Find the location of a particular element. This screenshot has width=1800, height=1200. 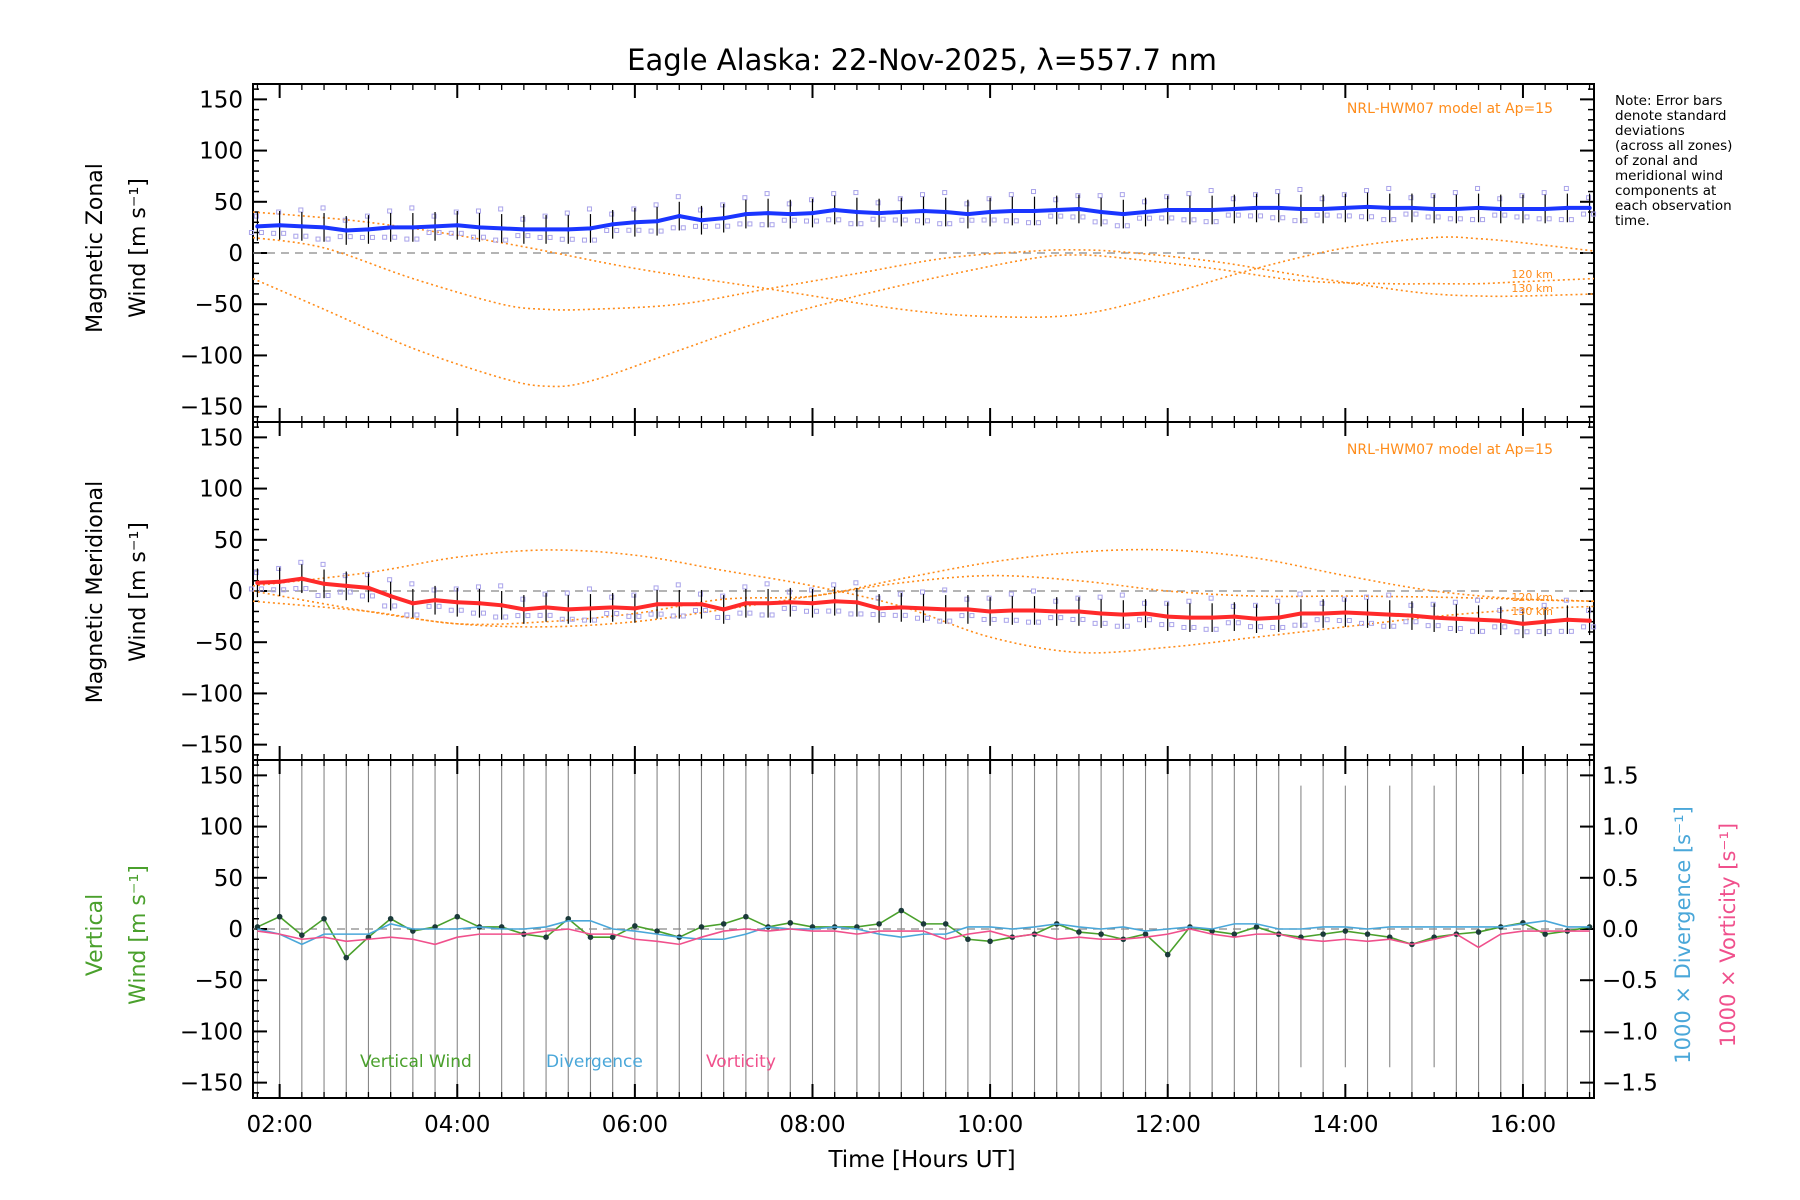

y-tick-label: 100 is located at coordinates (221, 152).